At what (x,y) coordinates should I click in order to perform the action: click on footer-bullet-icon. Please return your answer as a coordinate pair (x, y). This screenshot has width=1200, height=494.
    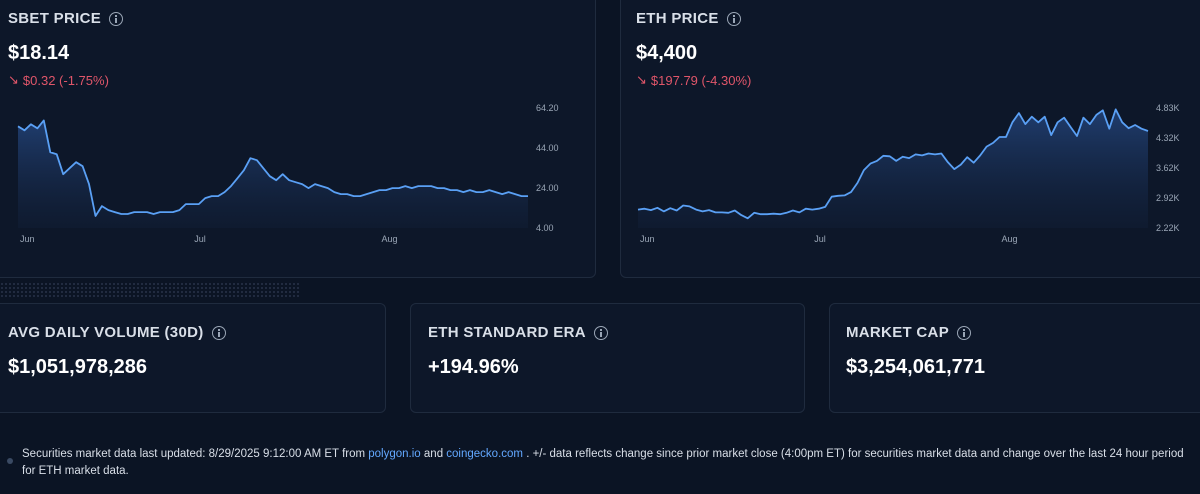
    Looking at the image, I should click on (10, 461).